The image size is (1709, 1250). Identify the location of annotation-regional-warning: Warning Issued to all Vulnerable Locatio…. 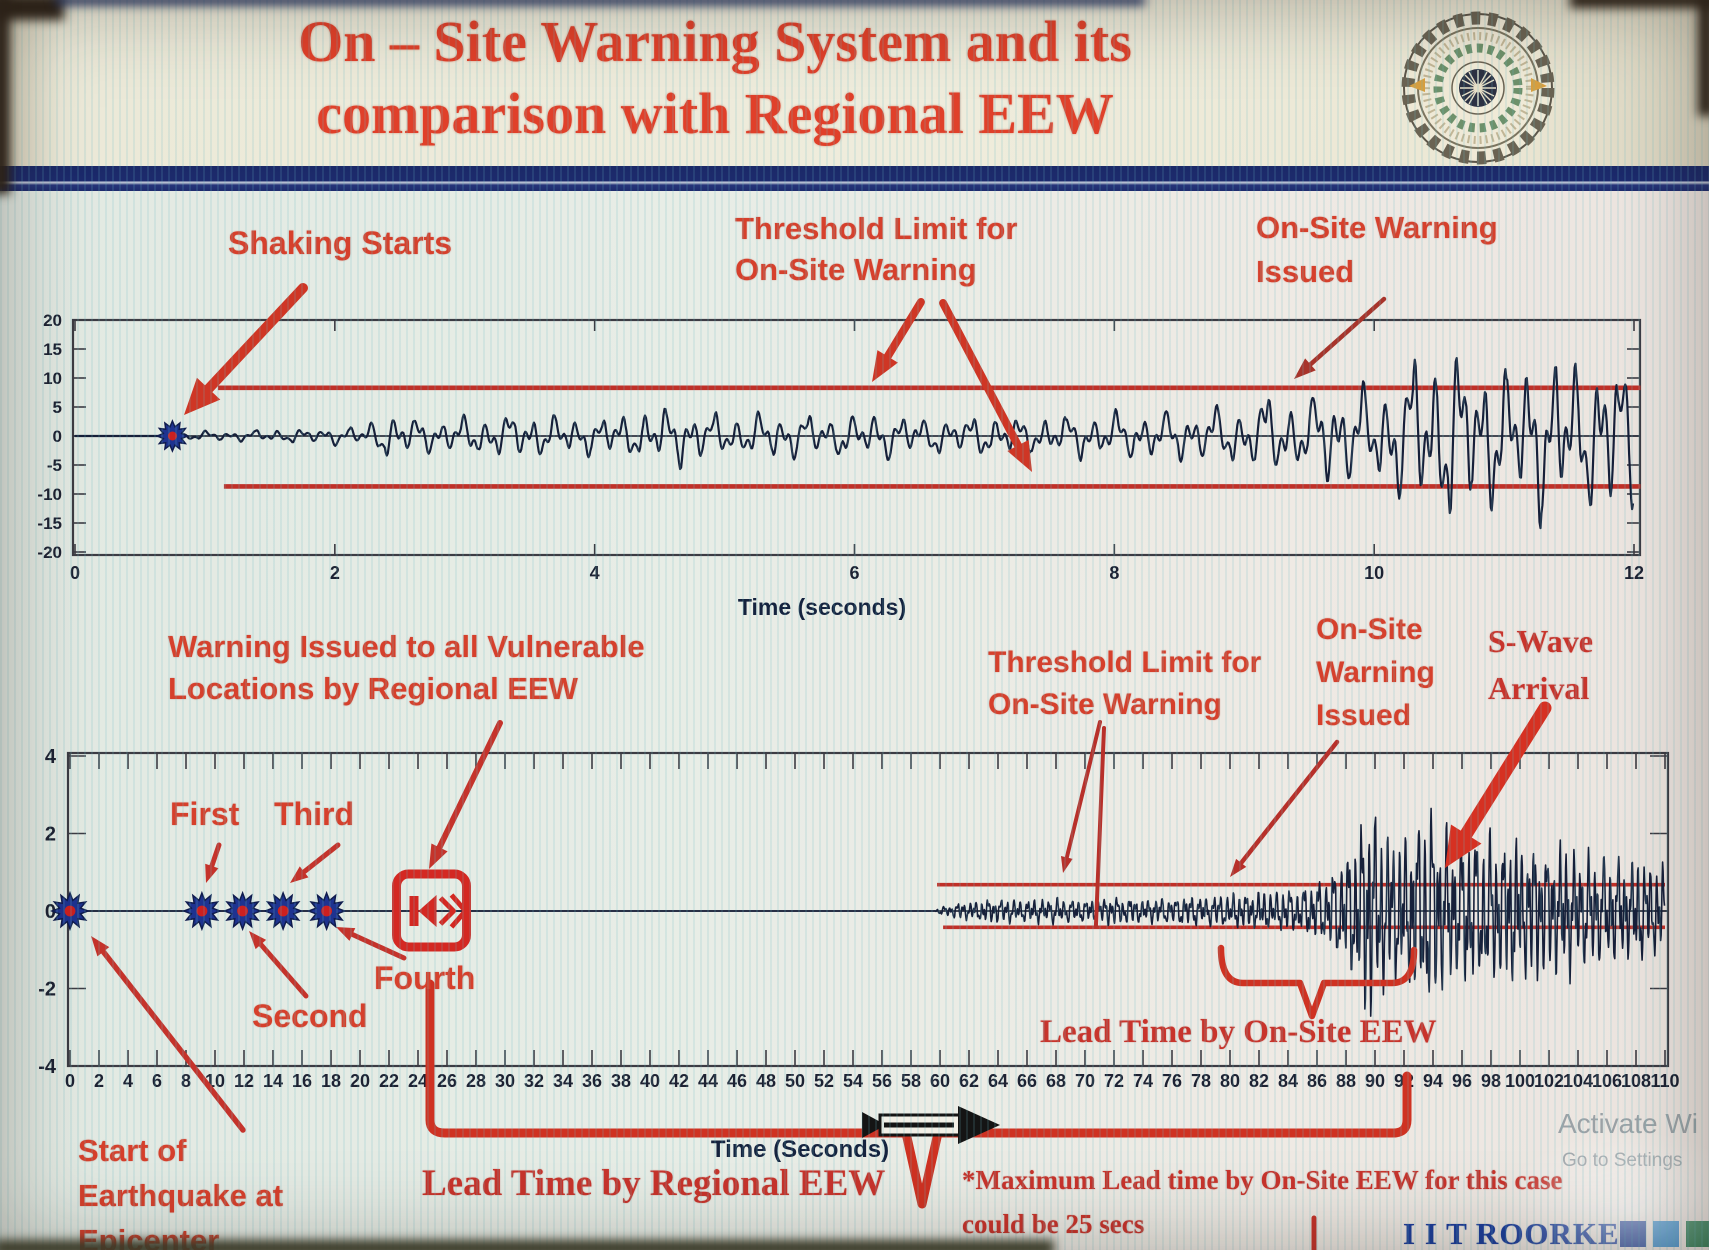
(406, 668).